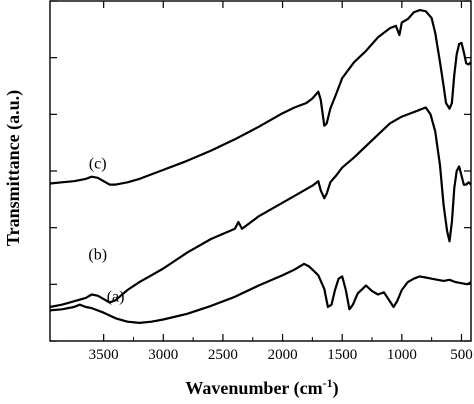 The height and width of the screenshot is (404, 474). What do you see at coordinates (461, 355) in the screenshot?
I see `x-tick-label: 500` at bounding box center [461, 355].